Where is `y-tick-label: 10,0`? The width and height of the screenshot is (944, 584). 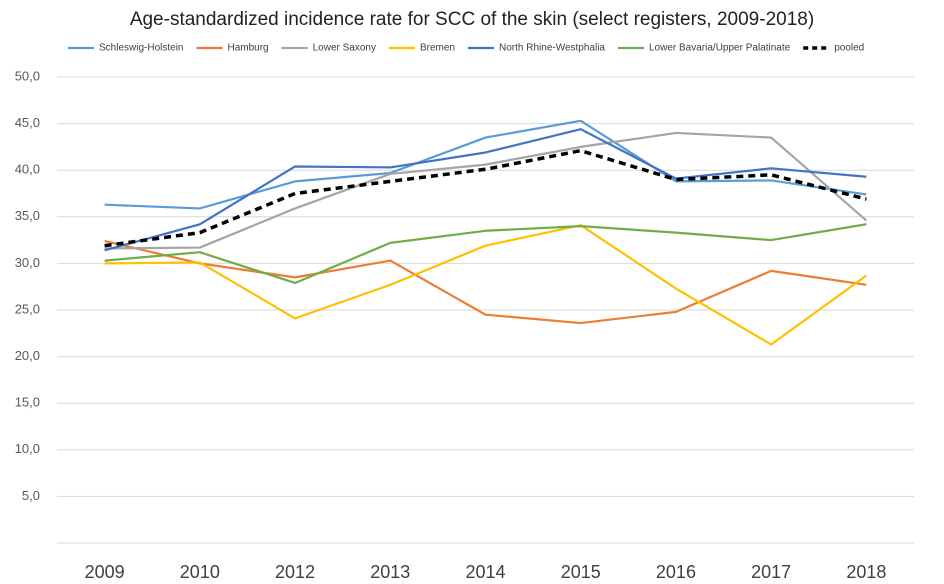 y-tick-label: 10,0 is located at coordinates (27, 448).